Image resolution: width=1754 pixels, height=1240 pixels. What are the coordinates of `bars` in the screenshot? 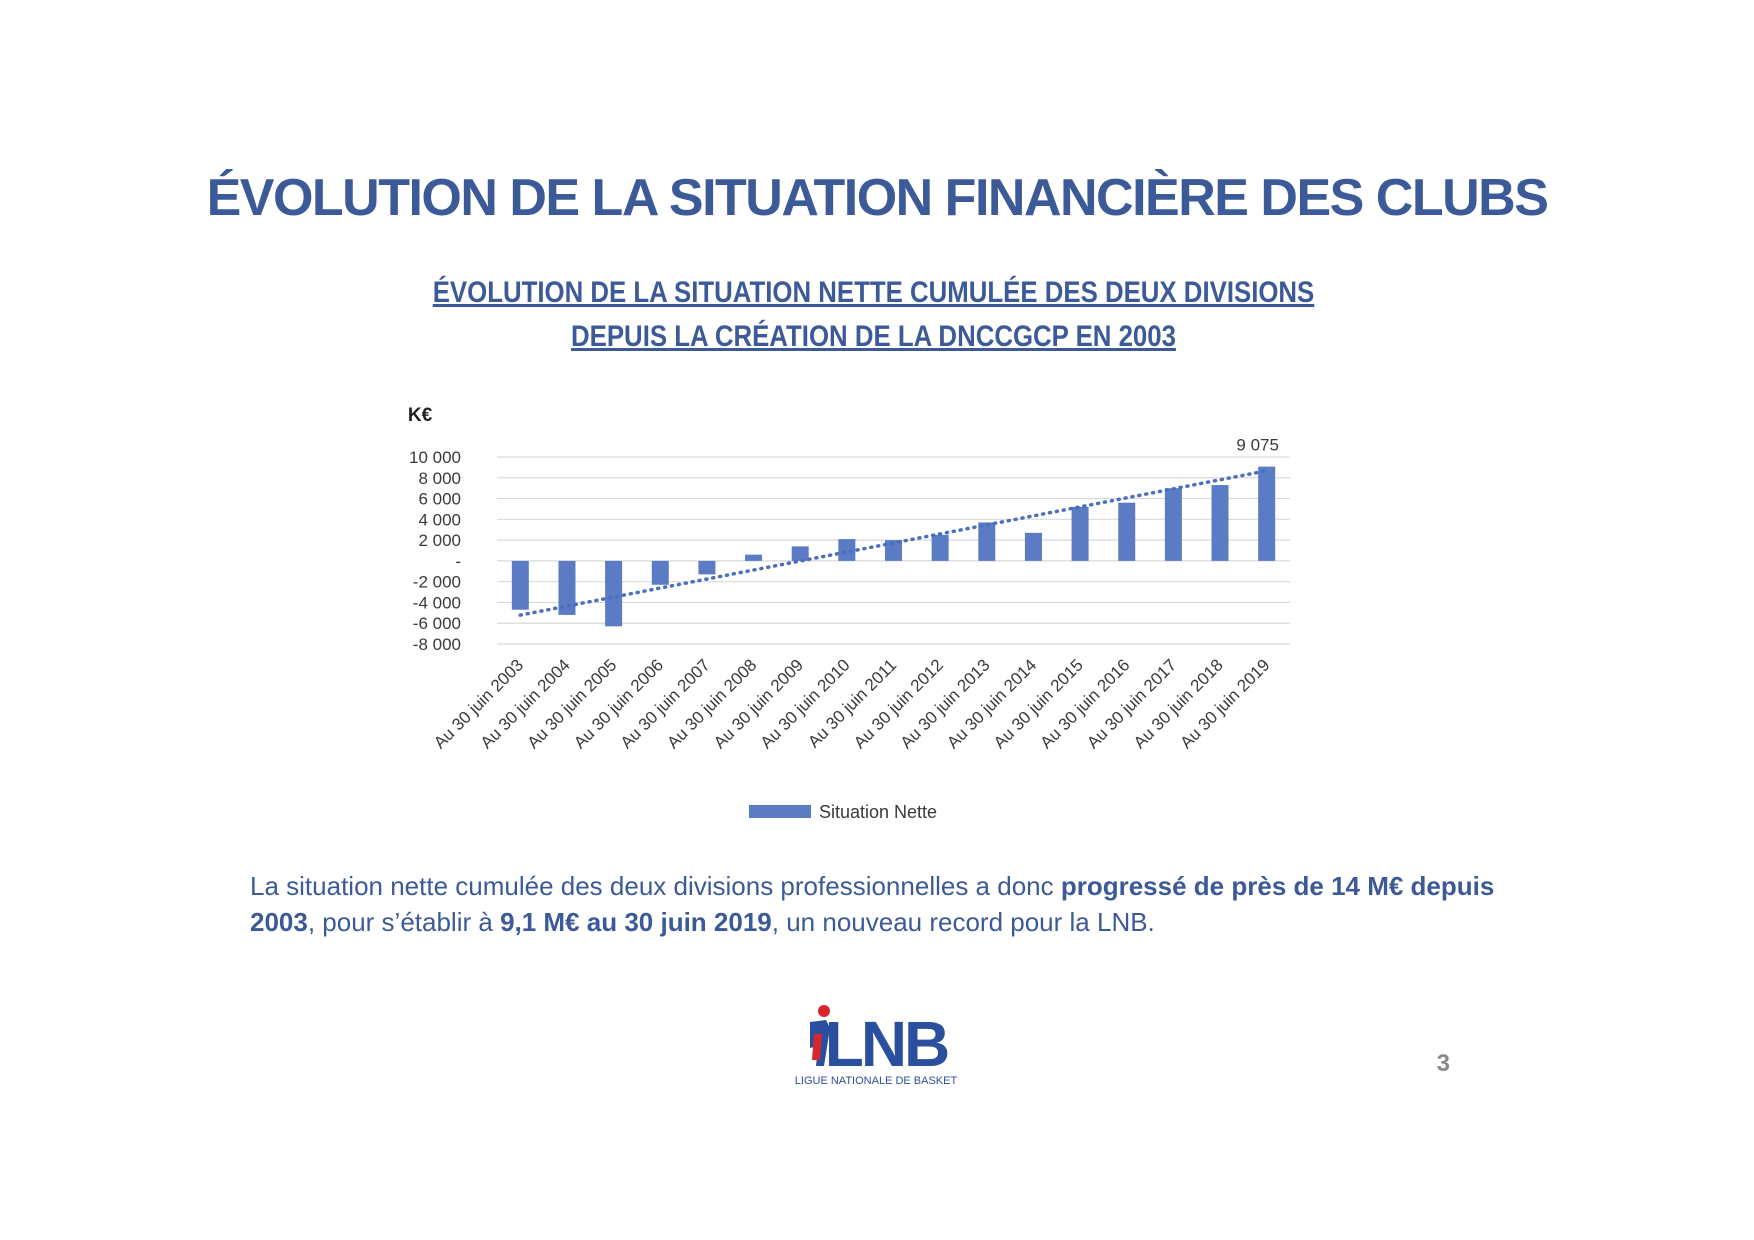 It's located at (893, 546).